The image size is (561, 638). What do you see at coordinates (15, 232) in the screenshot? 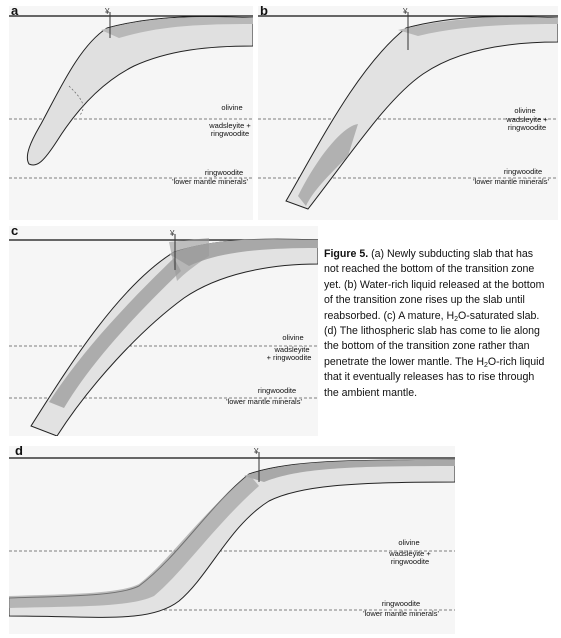
I see `panel-c-letter: c` at bounding box center [15, 232].